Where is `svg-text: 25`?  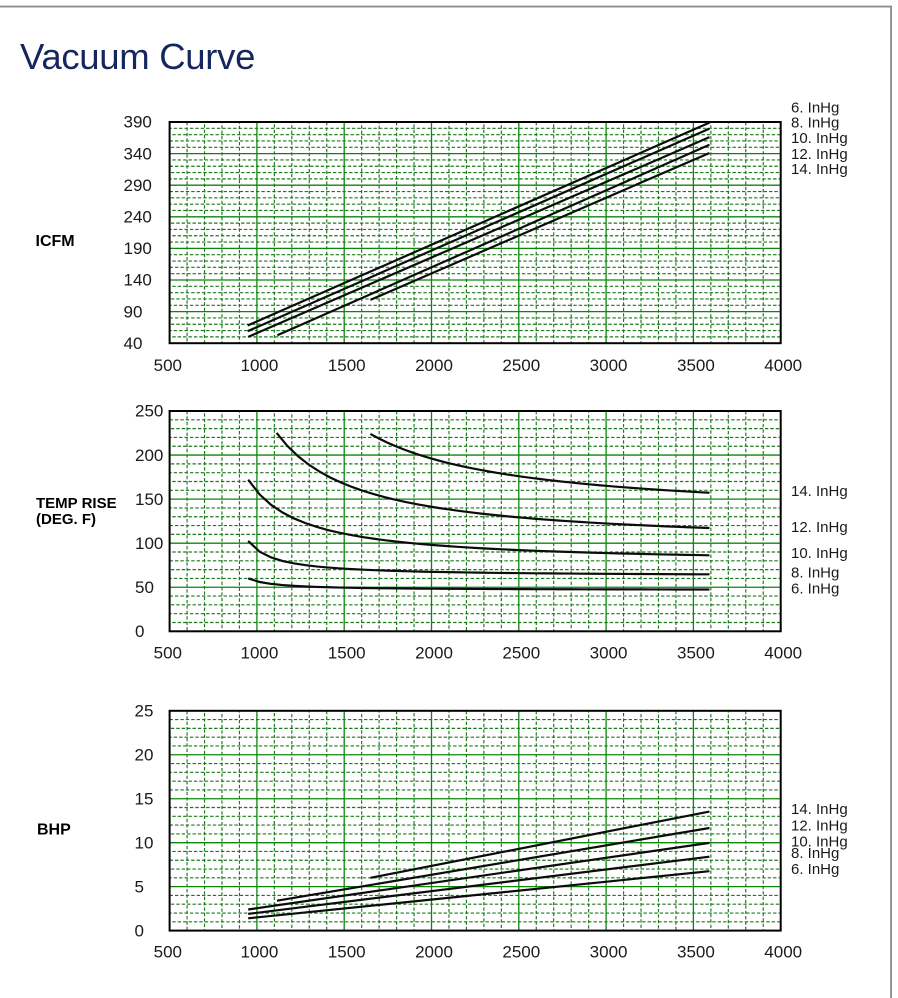 svg-text: 25 is located at coordinates (144, 711).